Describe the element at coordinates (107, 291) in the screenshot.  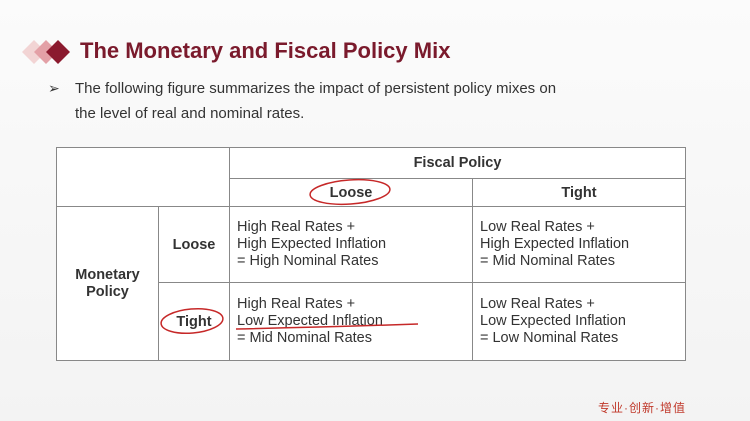
I see `row-group-line: Policy` at that location.